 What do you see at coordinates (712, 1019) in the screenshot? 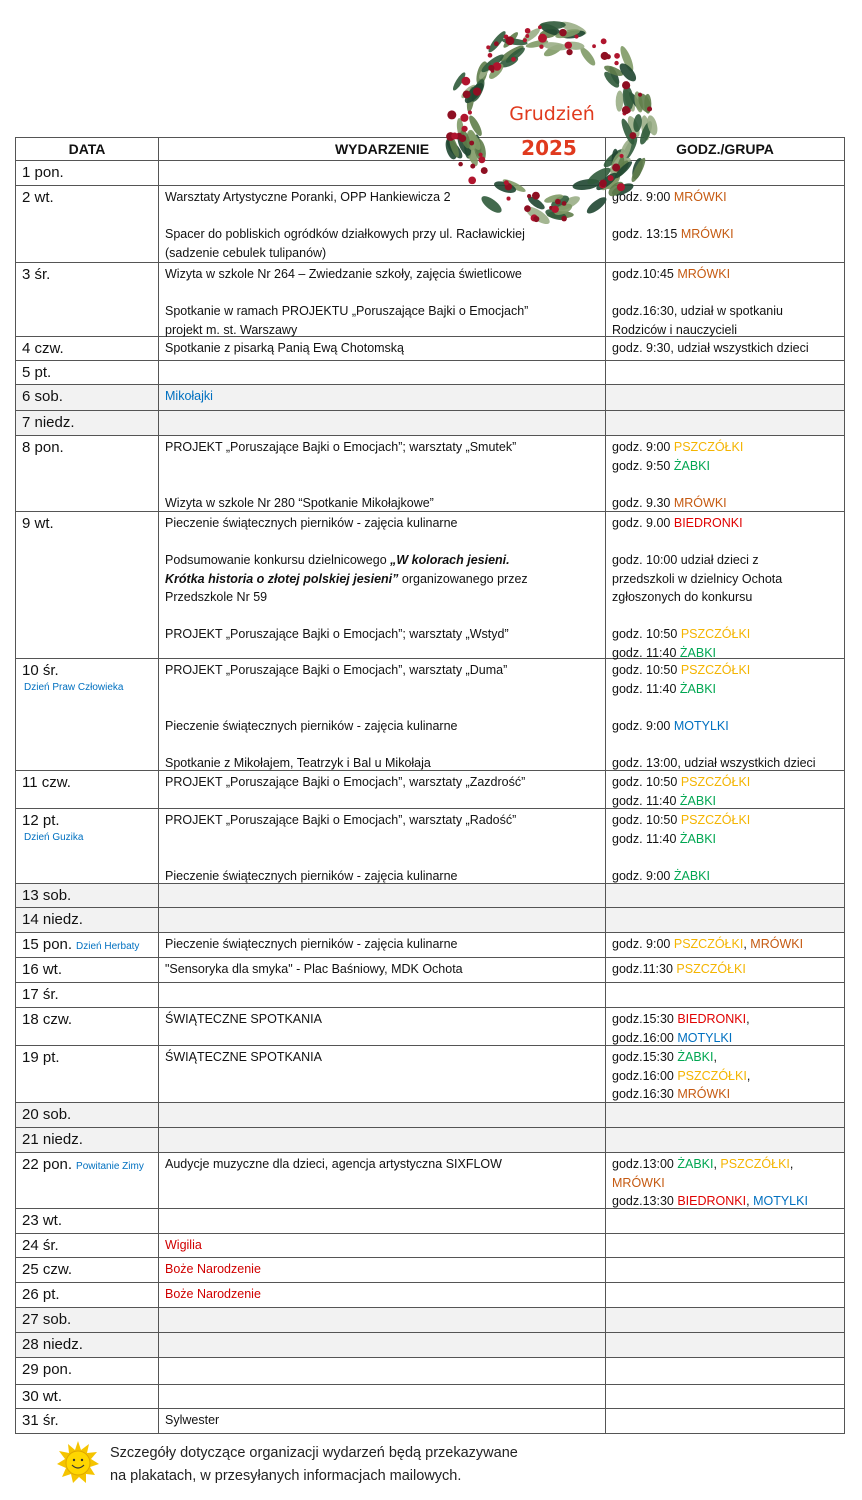
I see `group-label-biedronki: BIEDRONKI` at bounding box center [712, 1019].